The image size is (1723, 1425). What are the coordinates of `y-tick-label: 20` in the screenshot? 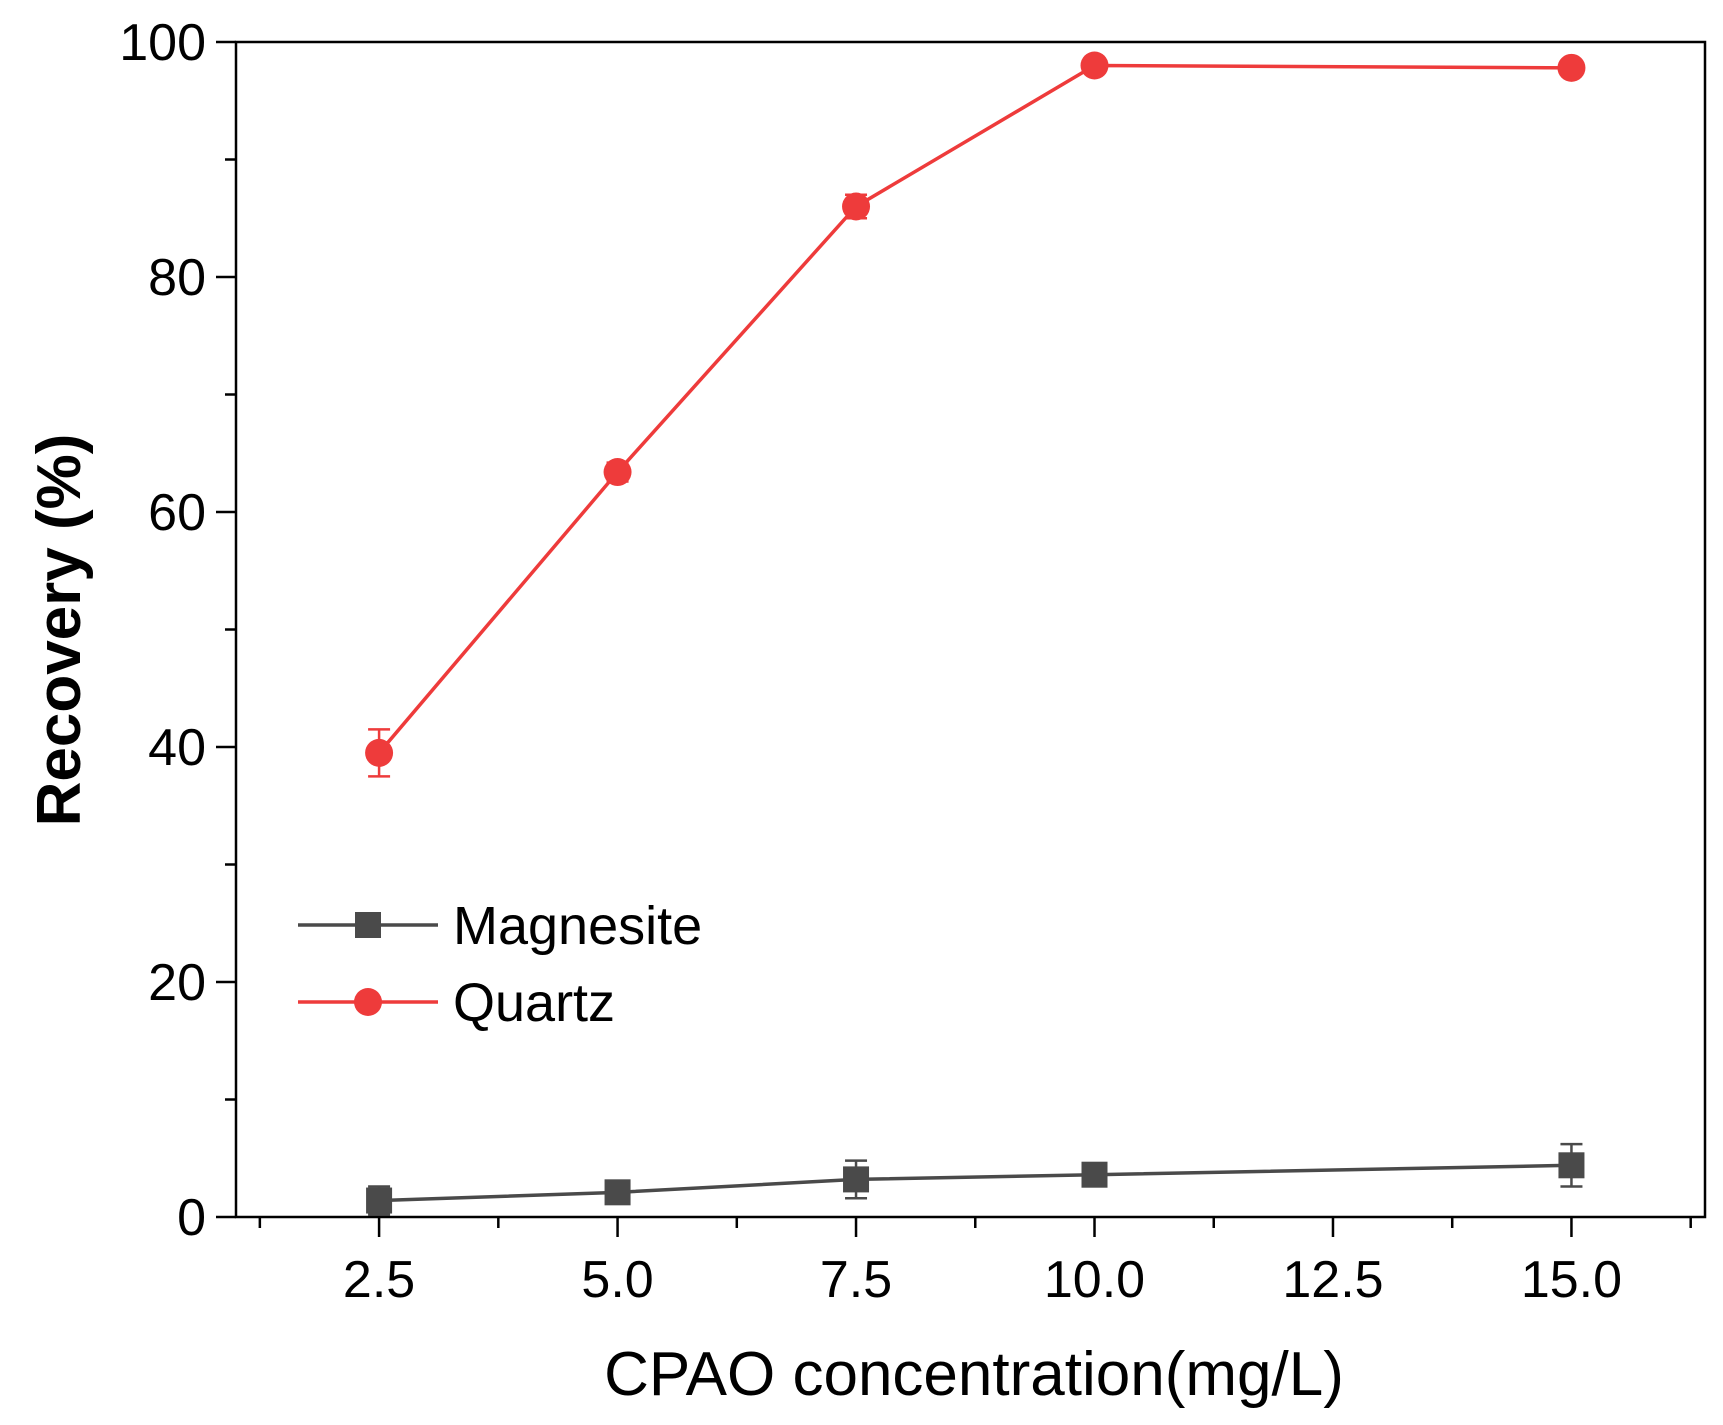 It's located at (177, 983).